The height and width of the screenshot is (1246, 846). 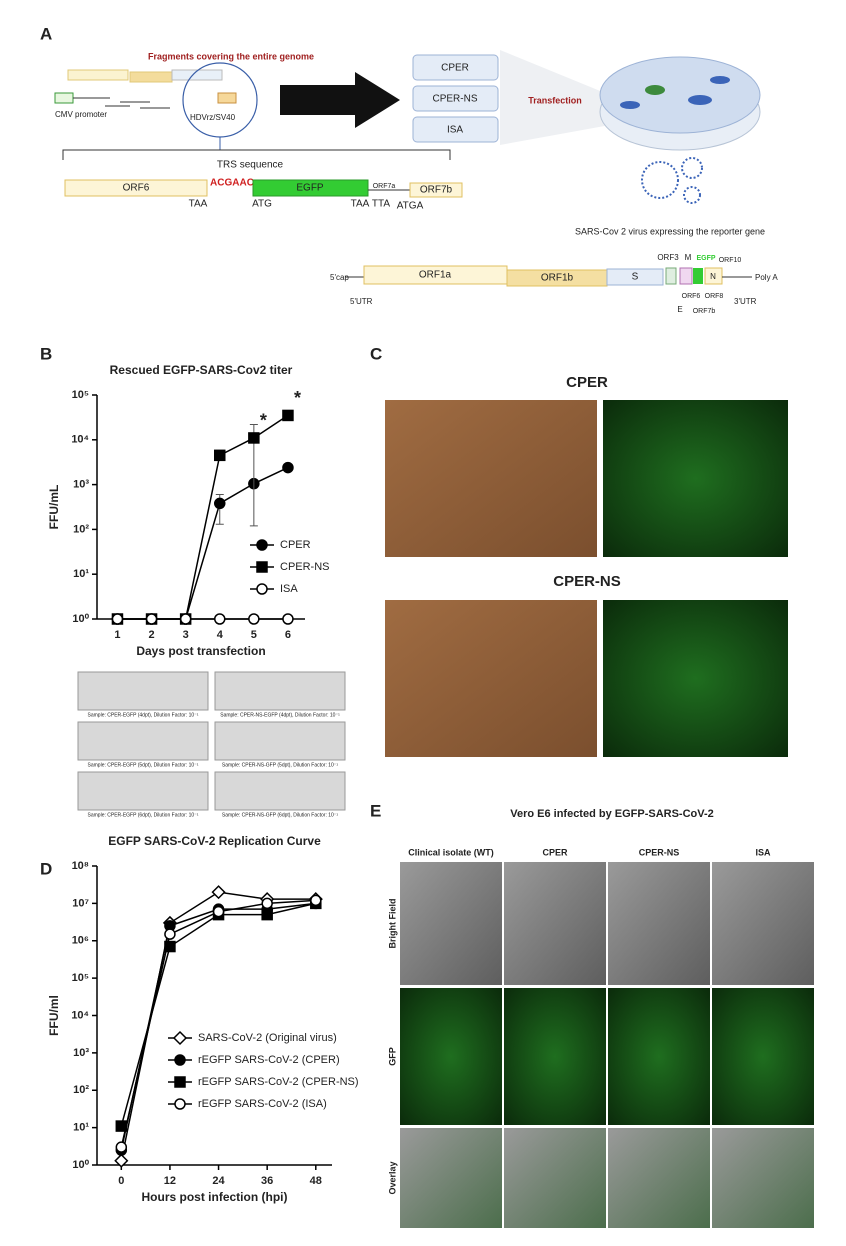 What do you see at coordinates (289, 589) in the screenshot?
I see `legend-label: ISA` at bounding box center [289, 589].